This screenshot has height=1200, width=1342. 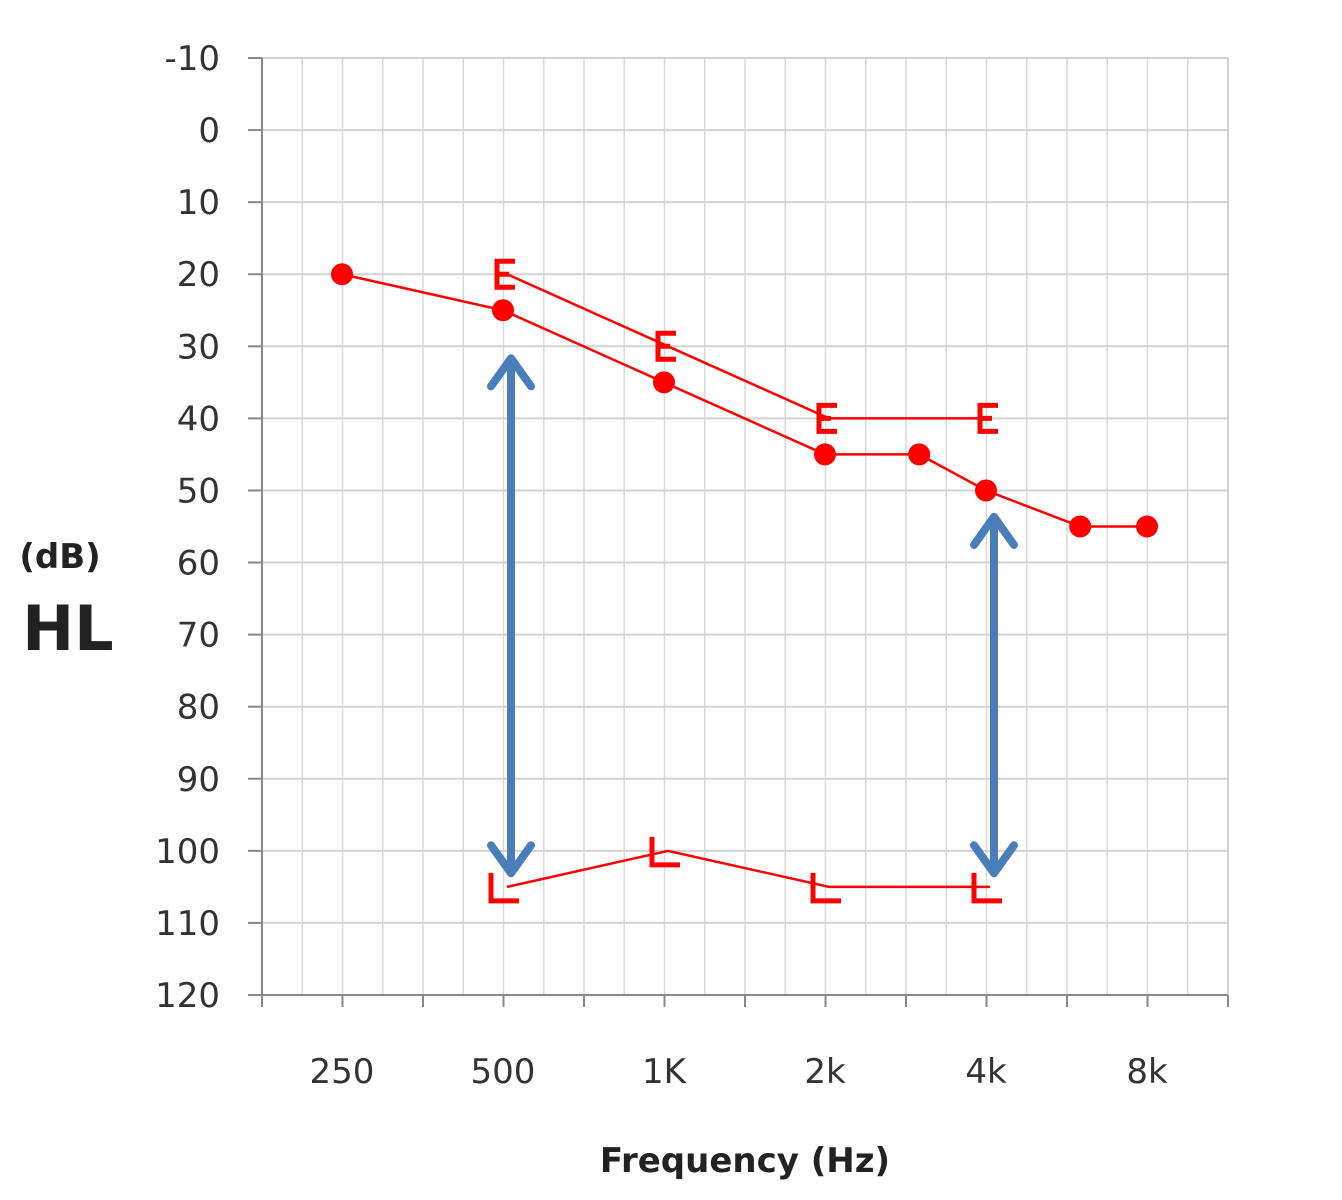 What do you see at coordinates (198, 780) in the screenshot?
I see `y-tick-label: 90` at bounding box center [198, 780].